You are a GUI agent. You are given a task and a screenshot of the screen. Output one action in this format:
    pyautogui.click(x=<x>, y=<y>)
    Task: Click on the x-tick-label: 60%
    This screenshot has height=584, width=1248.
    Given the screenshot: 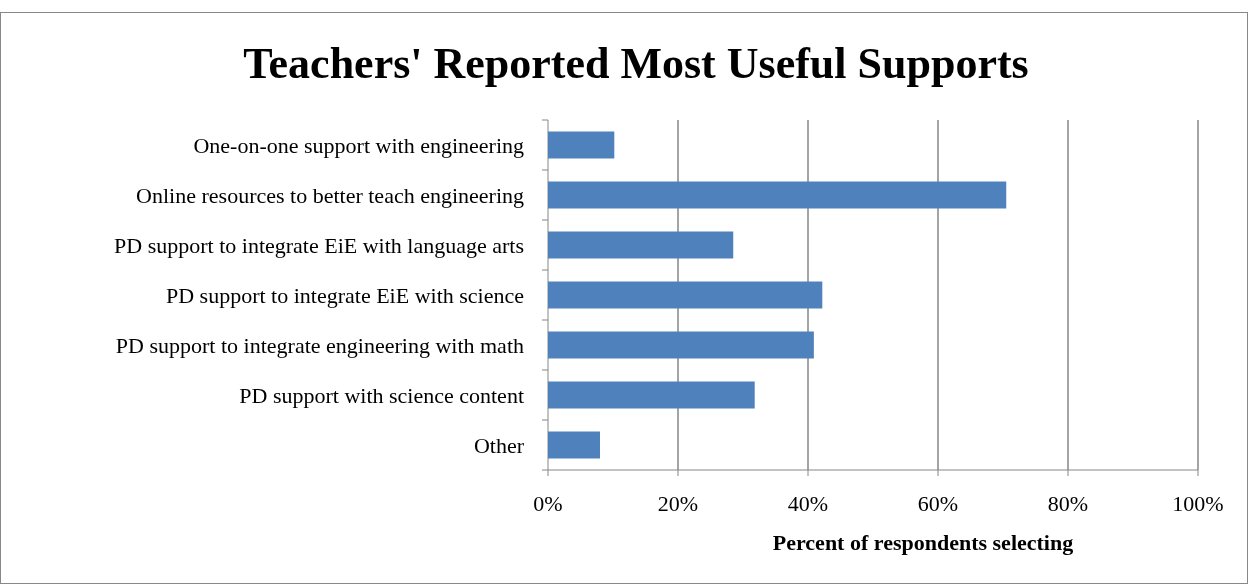 What is the action you would take?
    pyautogui.click(x=938, y=503)
    